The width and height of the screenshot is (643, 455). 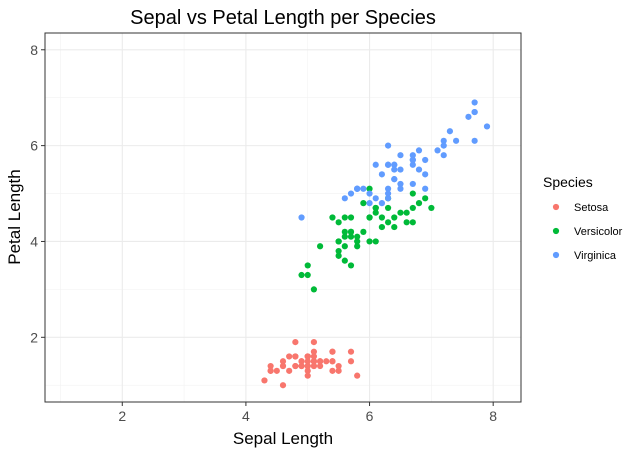 I want to click on x-tick-label: 2, so click(x=122, y=416).